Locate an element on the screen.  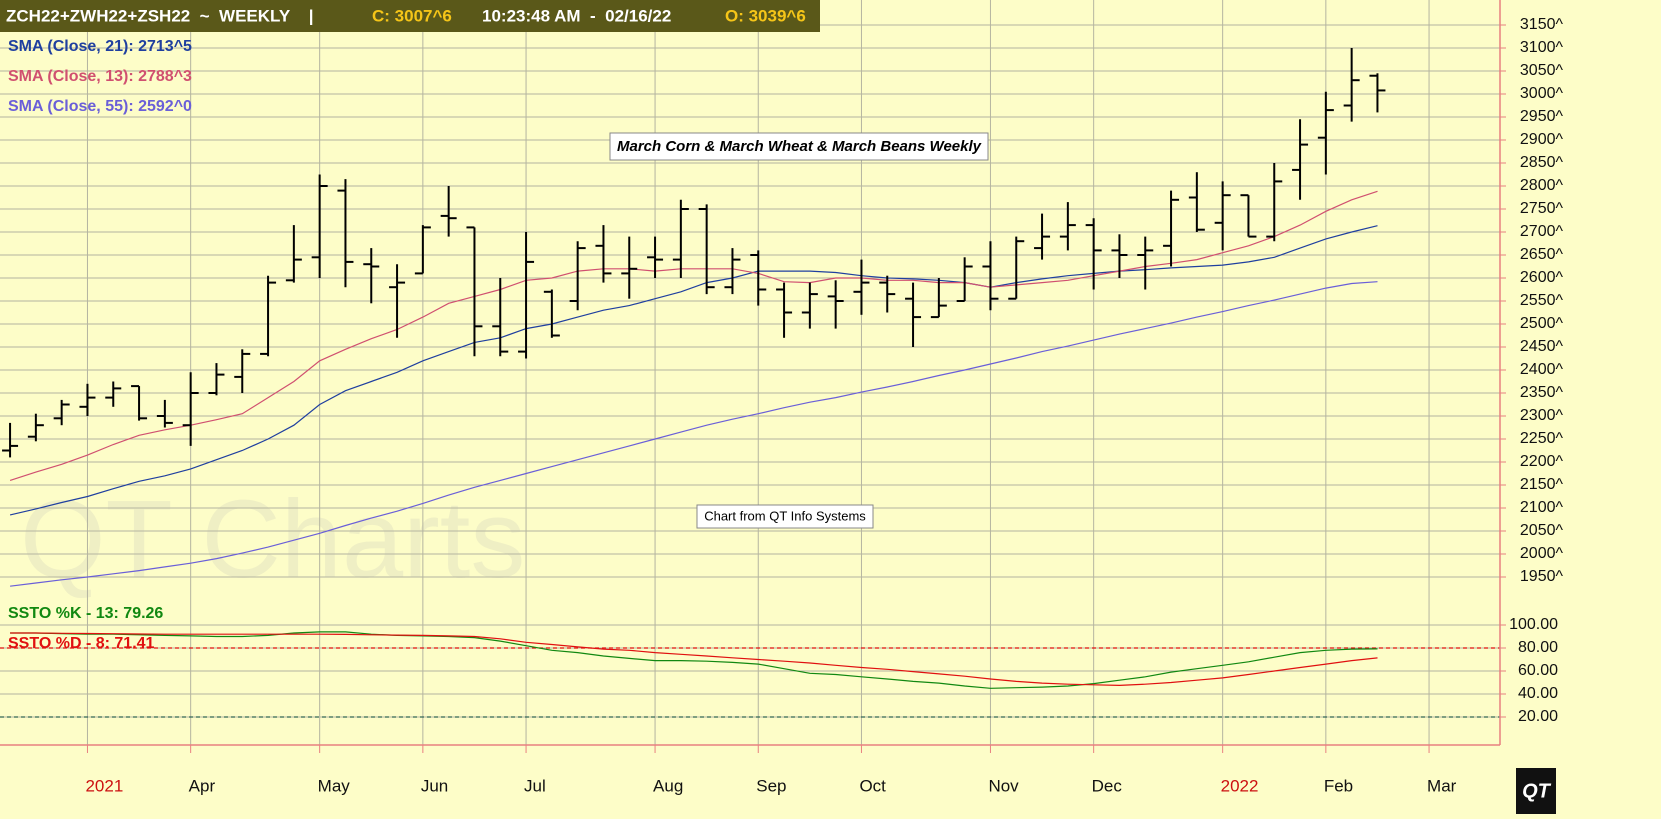
legend-entry: SMA (Close, 21): 2713^5 is located at coordinates (100, 46).